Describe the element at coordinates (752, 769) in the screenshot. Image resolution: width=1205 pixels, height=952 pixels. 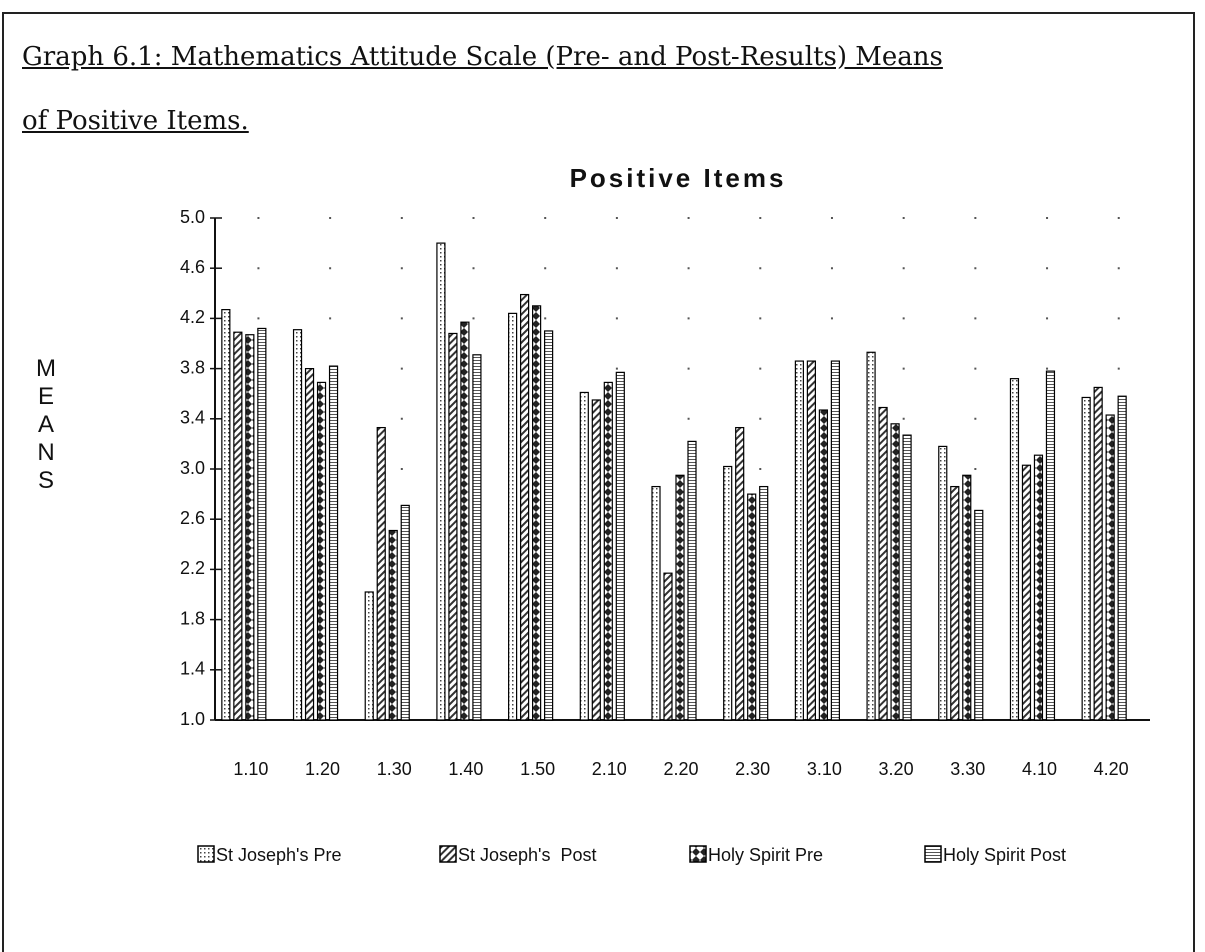
I see `x-tick-label: 2.30` at that location.